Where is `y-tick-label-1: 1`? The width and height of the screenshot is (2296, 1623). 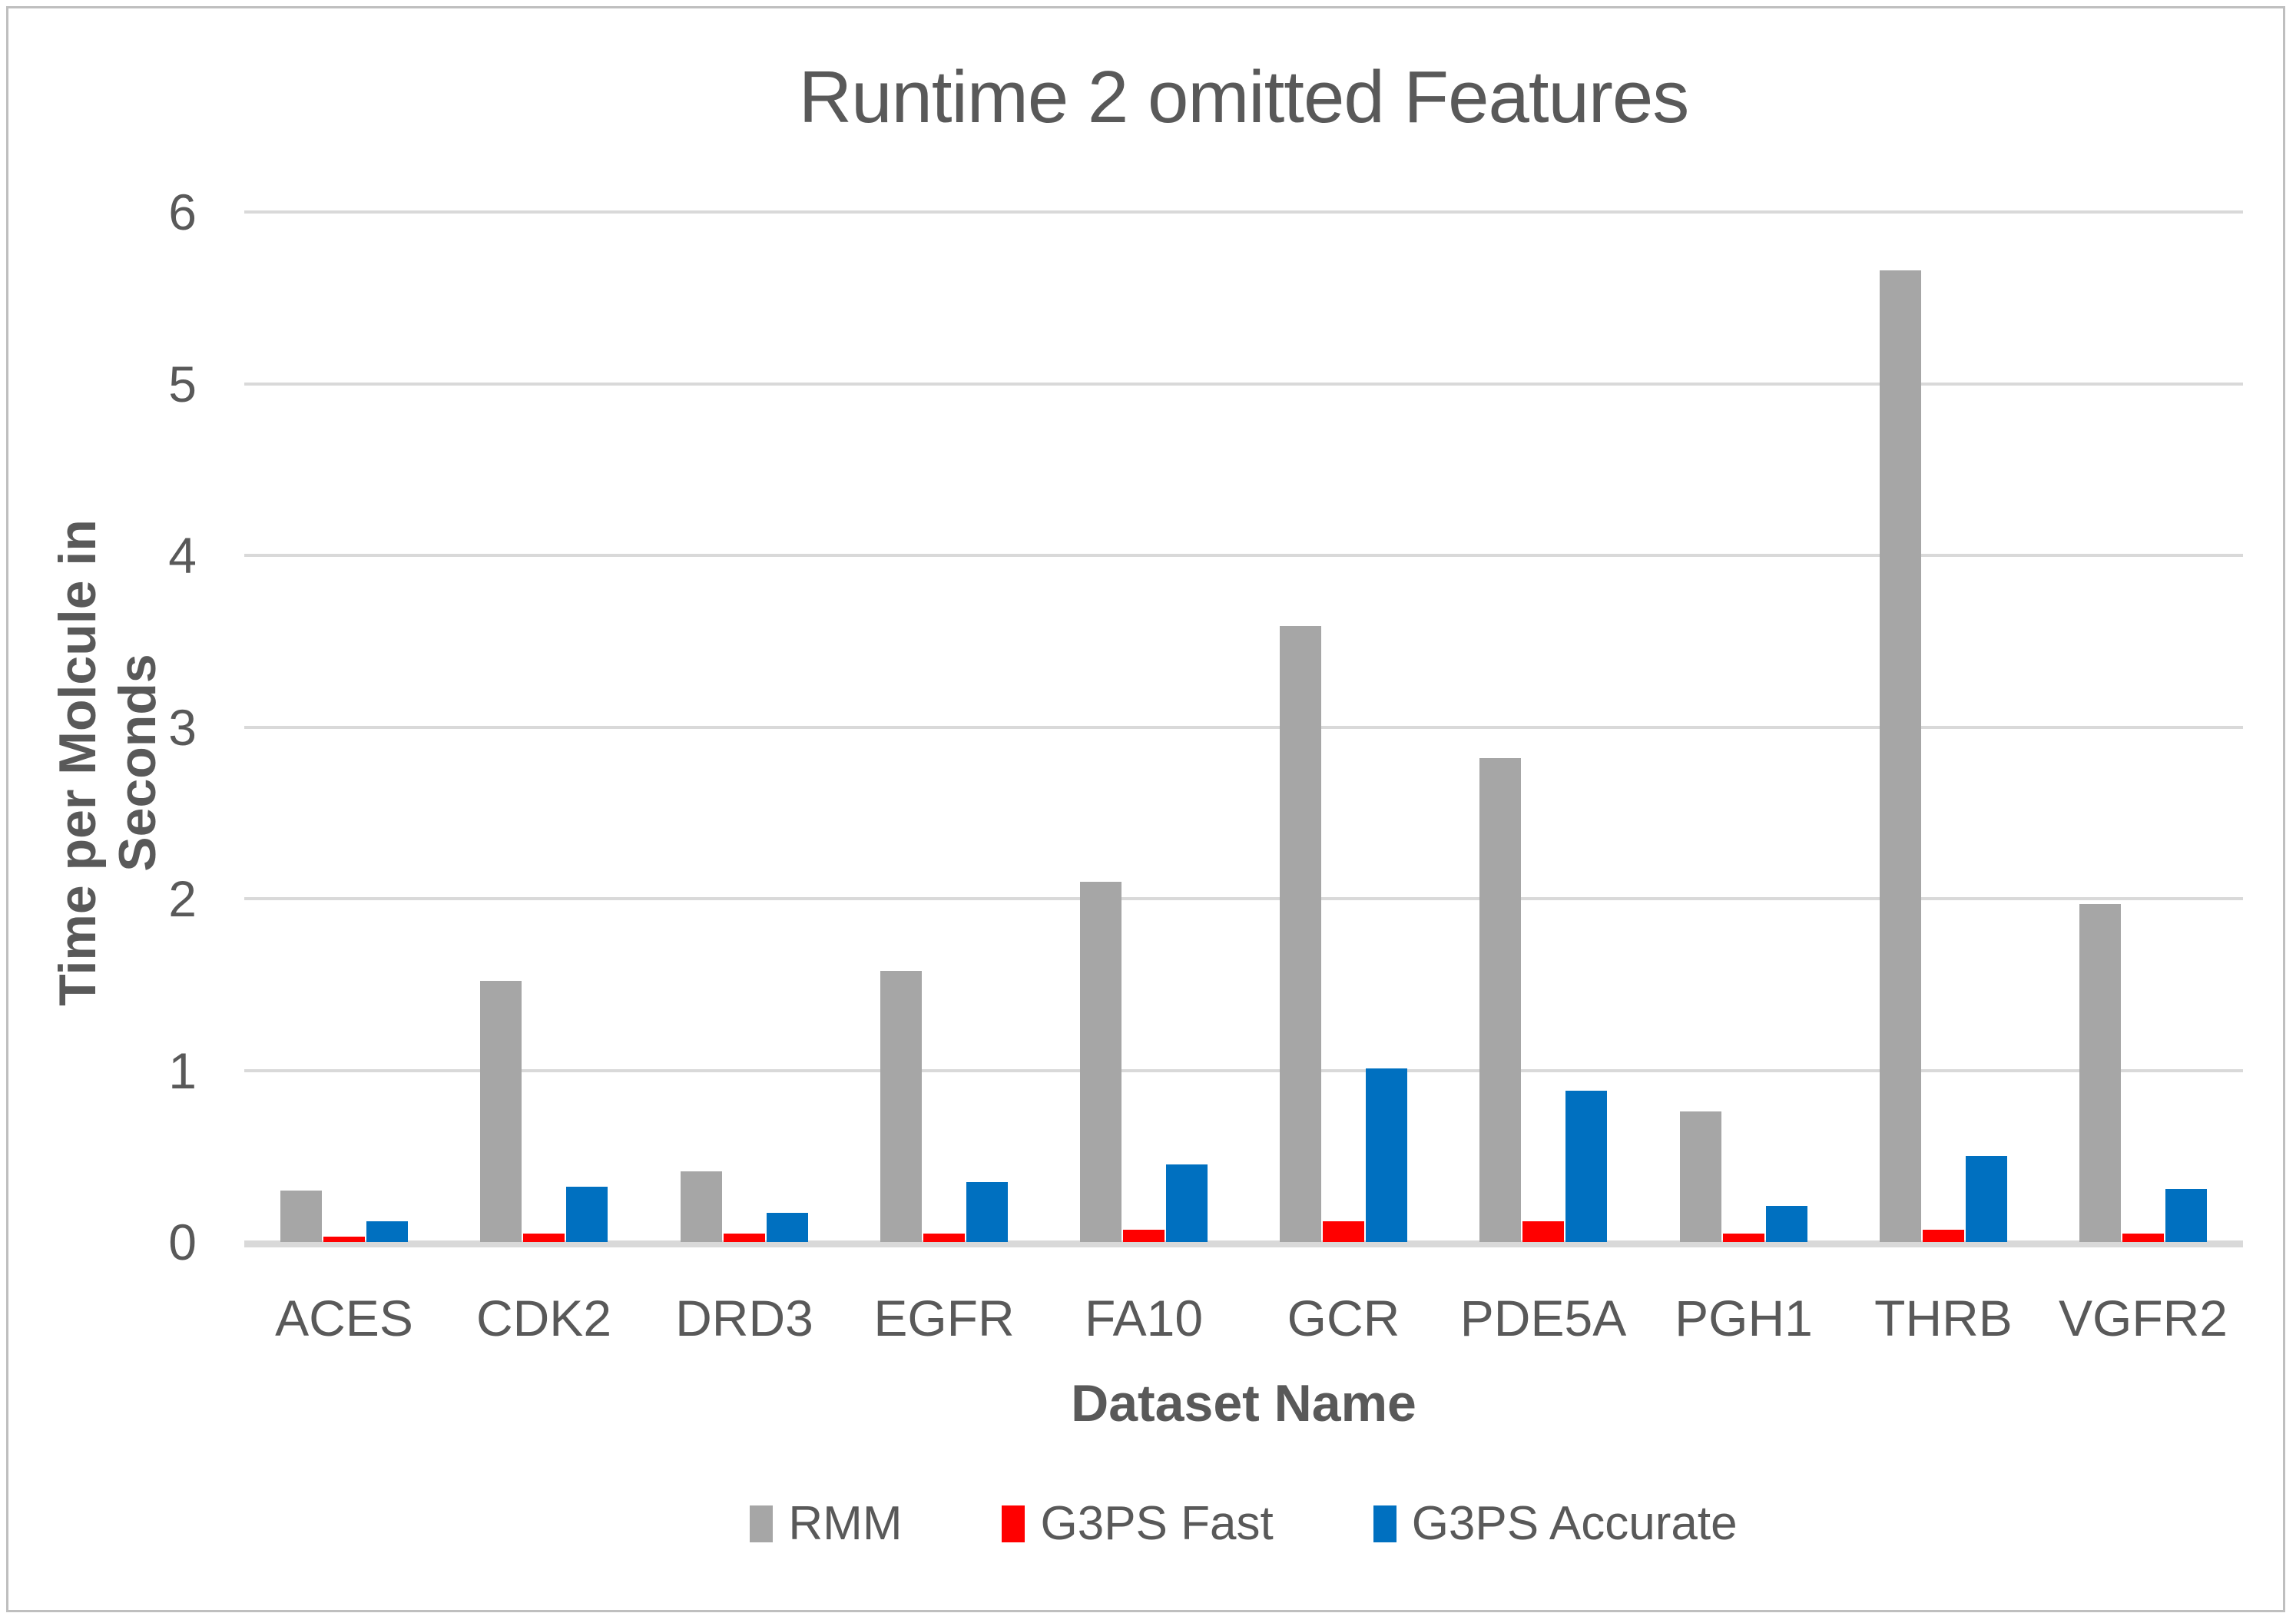
y-tick-label-1: 1 is located at coordinates (182, 1070).